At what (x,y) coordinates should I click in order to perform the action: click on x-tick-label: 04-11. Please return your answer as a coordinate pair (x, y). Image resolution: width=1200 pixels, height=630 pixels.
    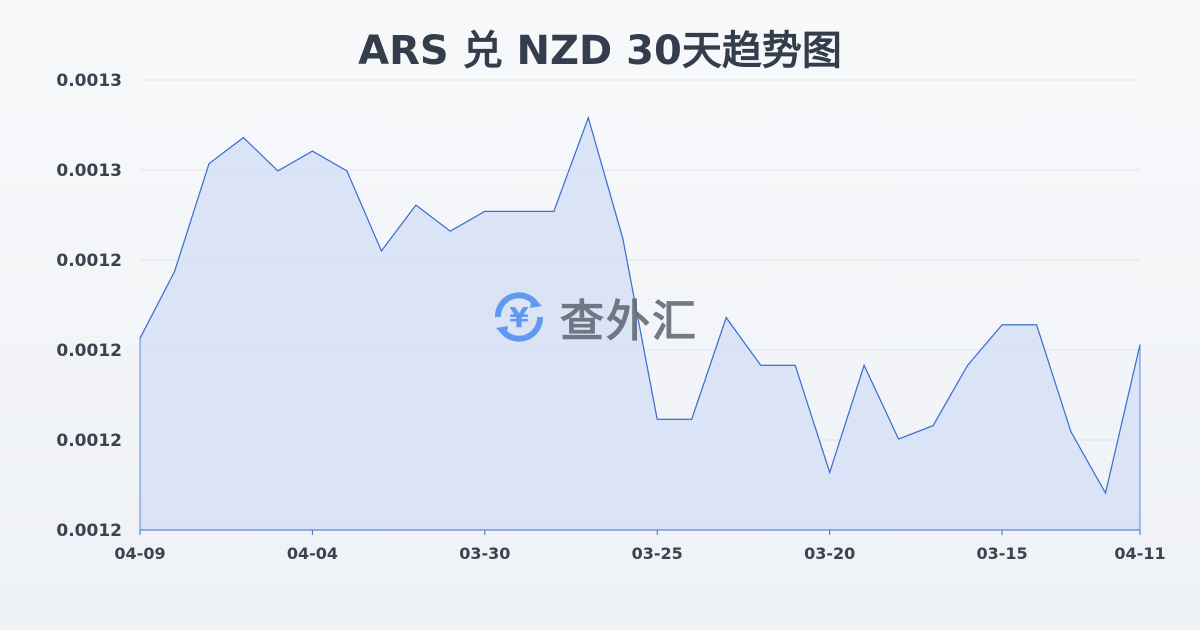
    Looking at the image, I should click on (1139, 553).